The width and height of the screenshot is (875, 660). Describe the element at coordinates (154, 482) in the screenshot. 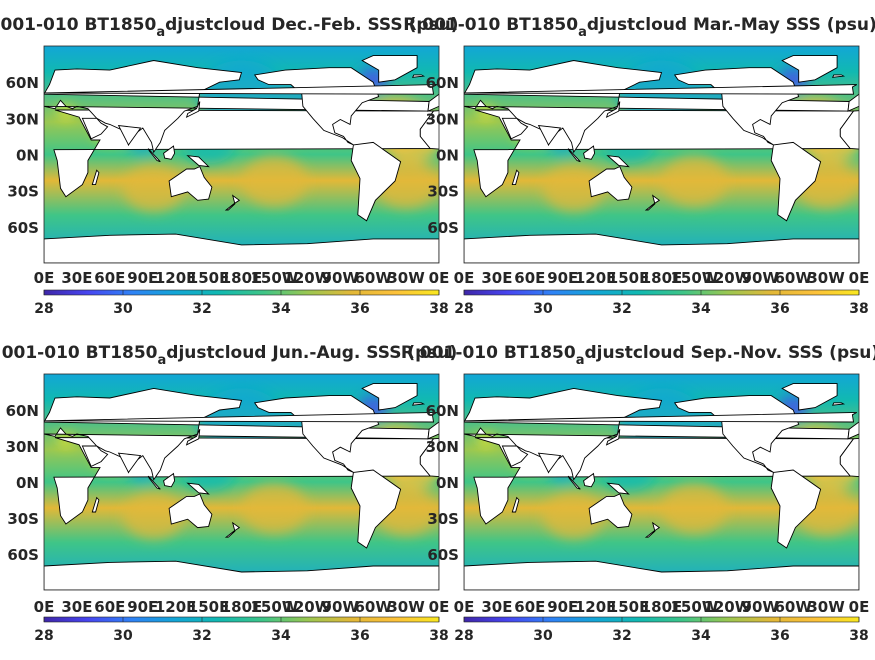

I see `land-sumatra` at that location.